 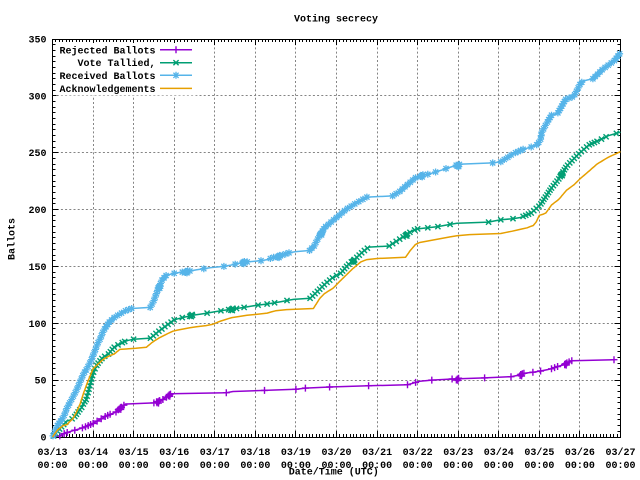 What do you see at coordinates (43, 439) in the screenshot?
I see `svg-text: 0` at bounding box center [43, 439].